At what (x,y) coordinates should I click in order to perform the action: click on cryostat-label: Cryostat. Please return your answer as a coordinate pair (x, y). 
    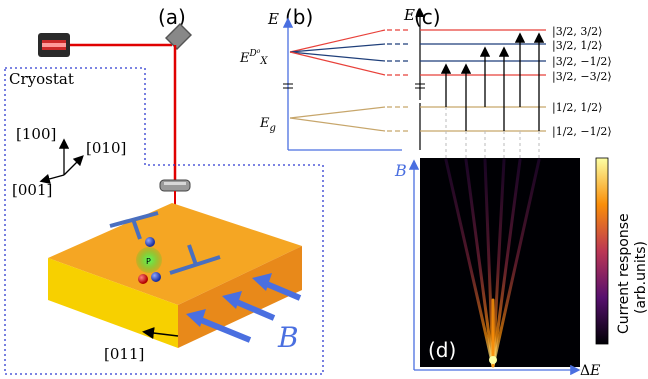
    Looking at the image, I should click on (41, 79).